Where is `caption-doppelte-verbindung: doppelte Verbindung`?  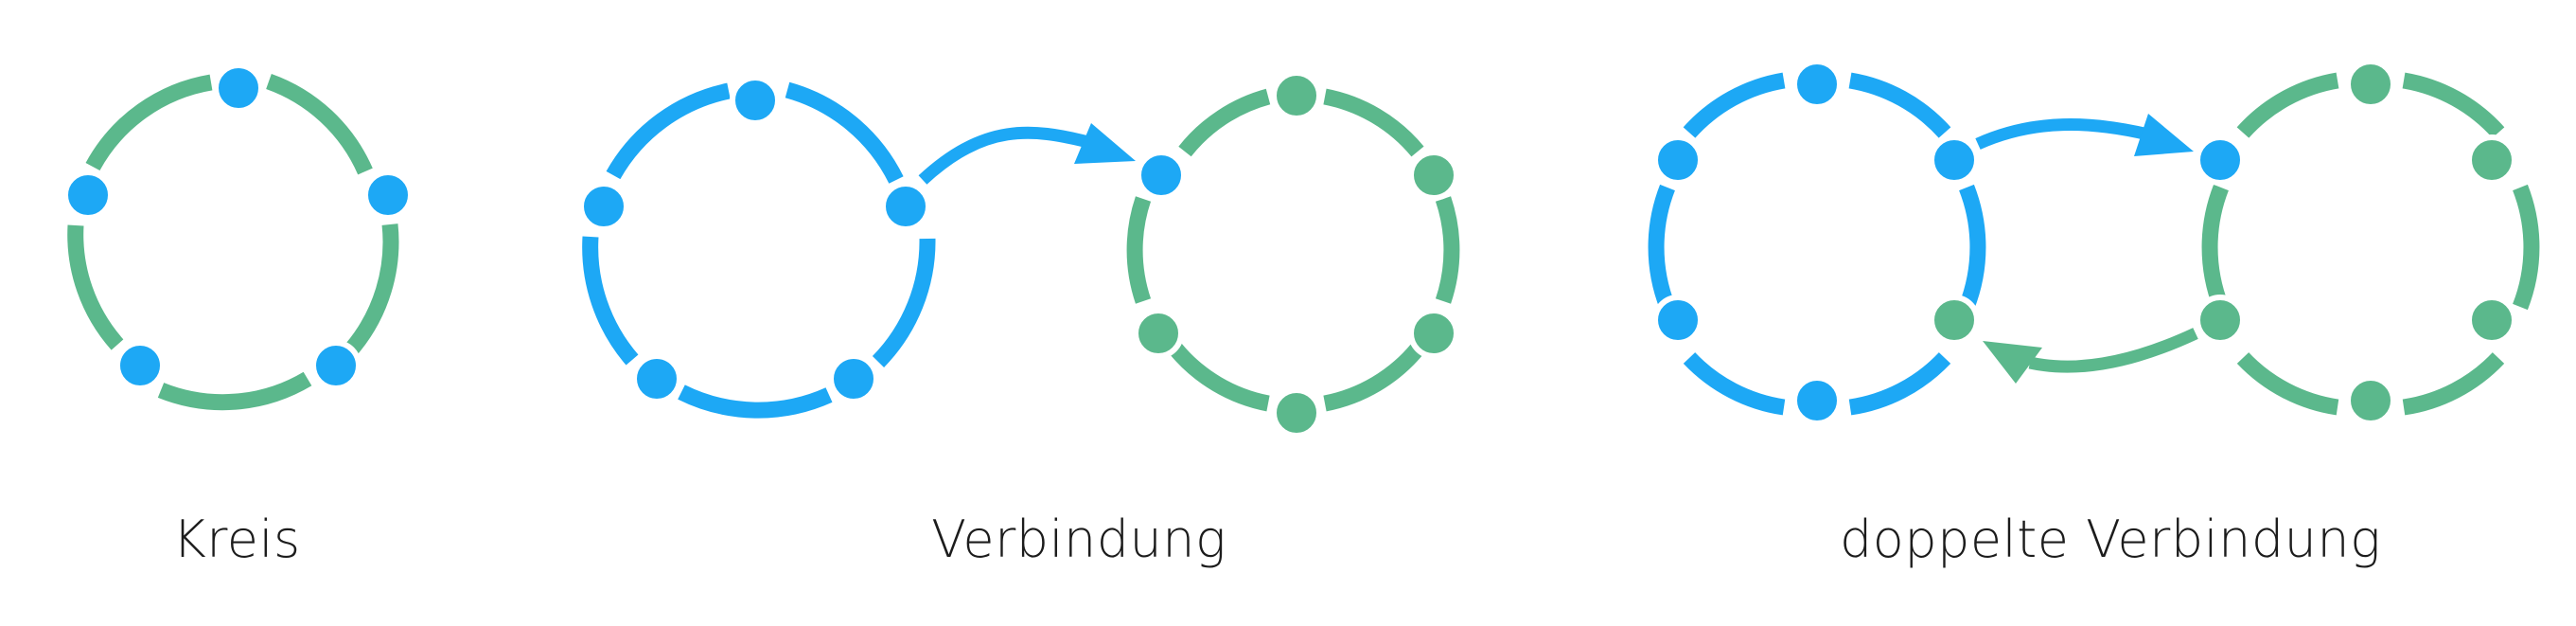
caption-doppelte-verbindung: doppelte Verbindung is located at coordinates (2110, 539).